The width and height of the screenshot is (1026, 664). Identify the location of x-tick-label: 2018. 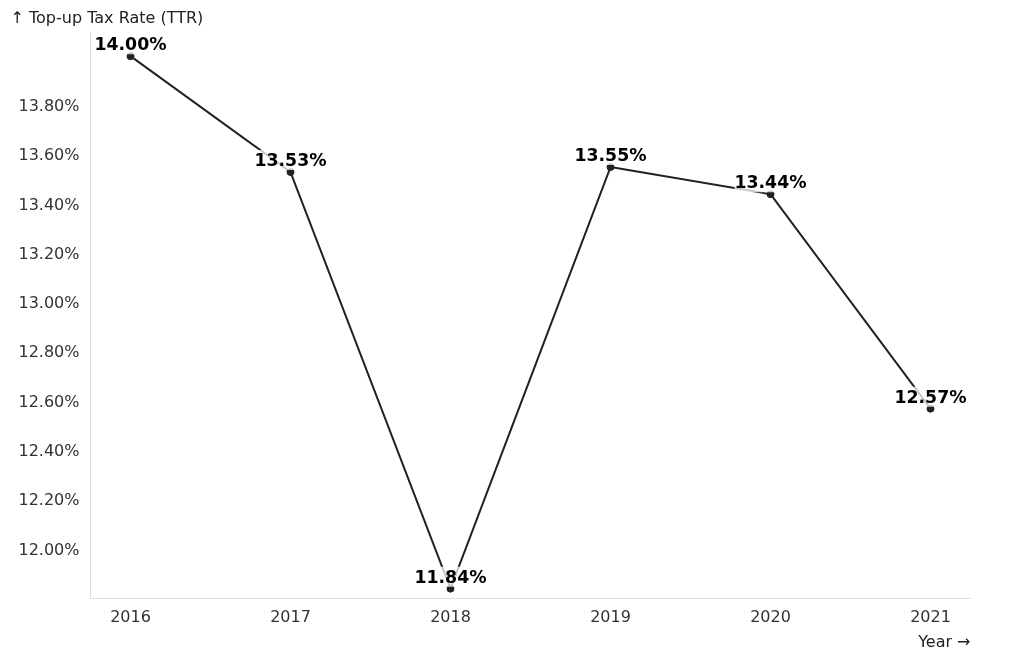
(450, 616).